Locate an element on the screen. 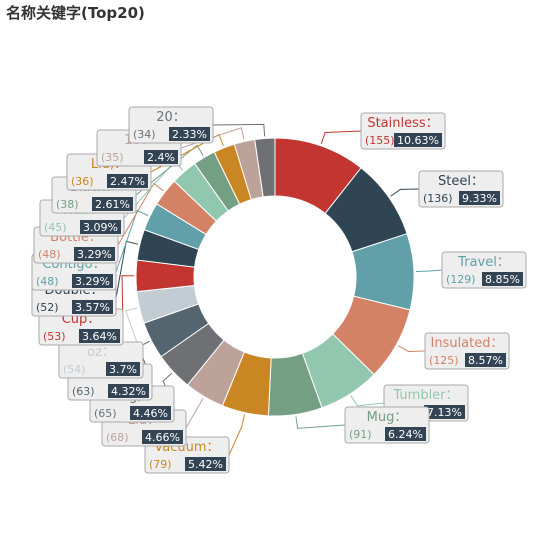 This screenshot has width=551, height=551. slice-label-3: Travel： (129) 8.85% is located at coordinates (484, 270).